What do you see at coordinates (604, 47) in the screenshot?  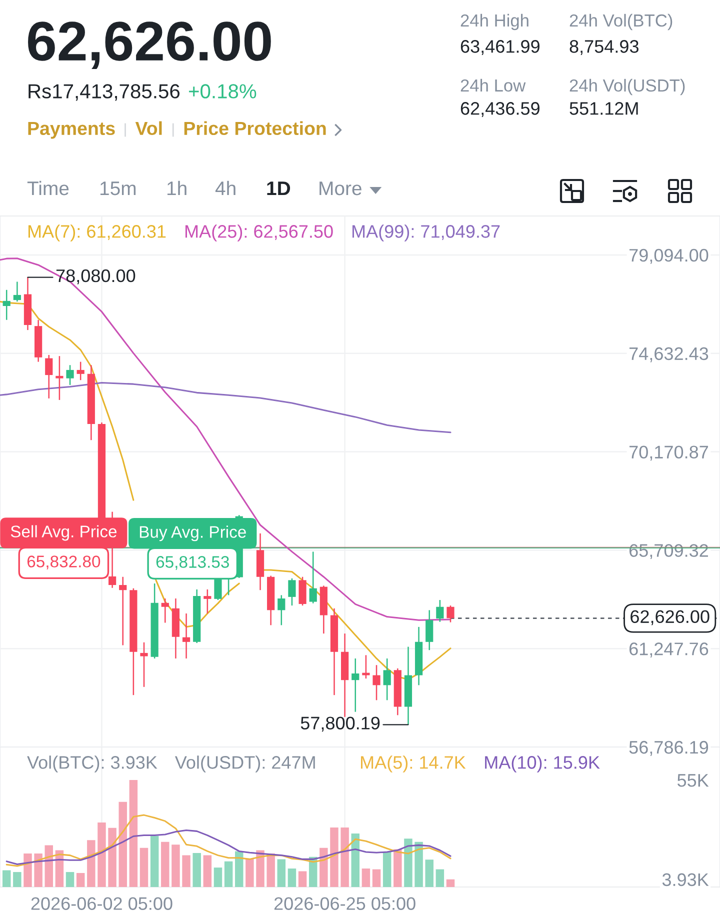 I see `text: 8,754.93` at bounding box center [604, 47].